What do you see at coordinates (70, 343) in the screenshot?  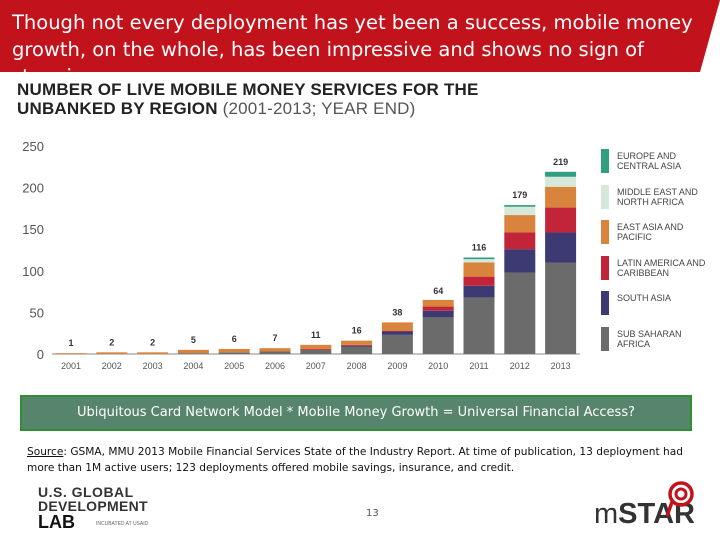 I see `bar-total-label: 1` at bounding box center [70, 343].